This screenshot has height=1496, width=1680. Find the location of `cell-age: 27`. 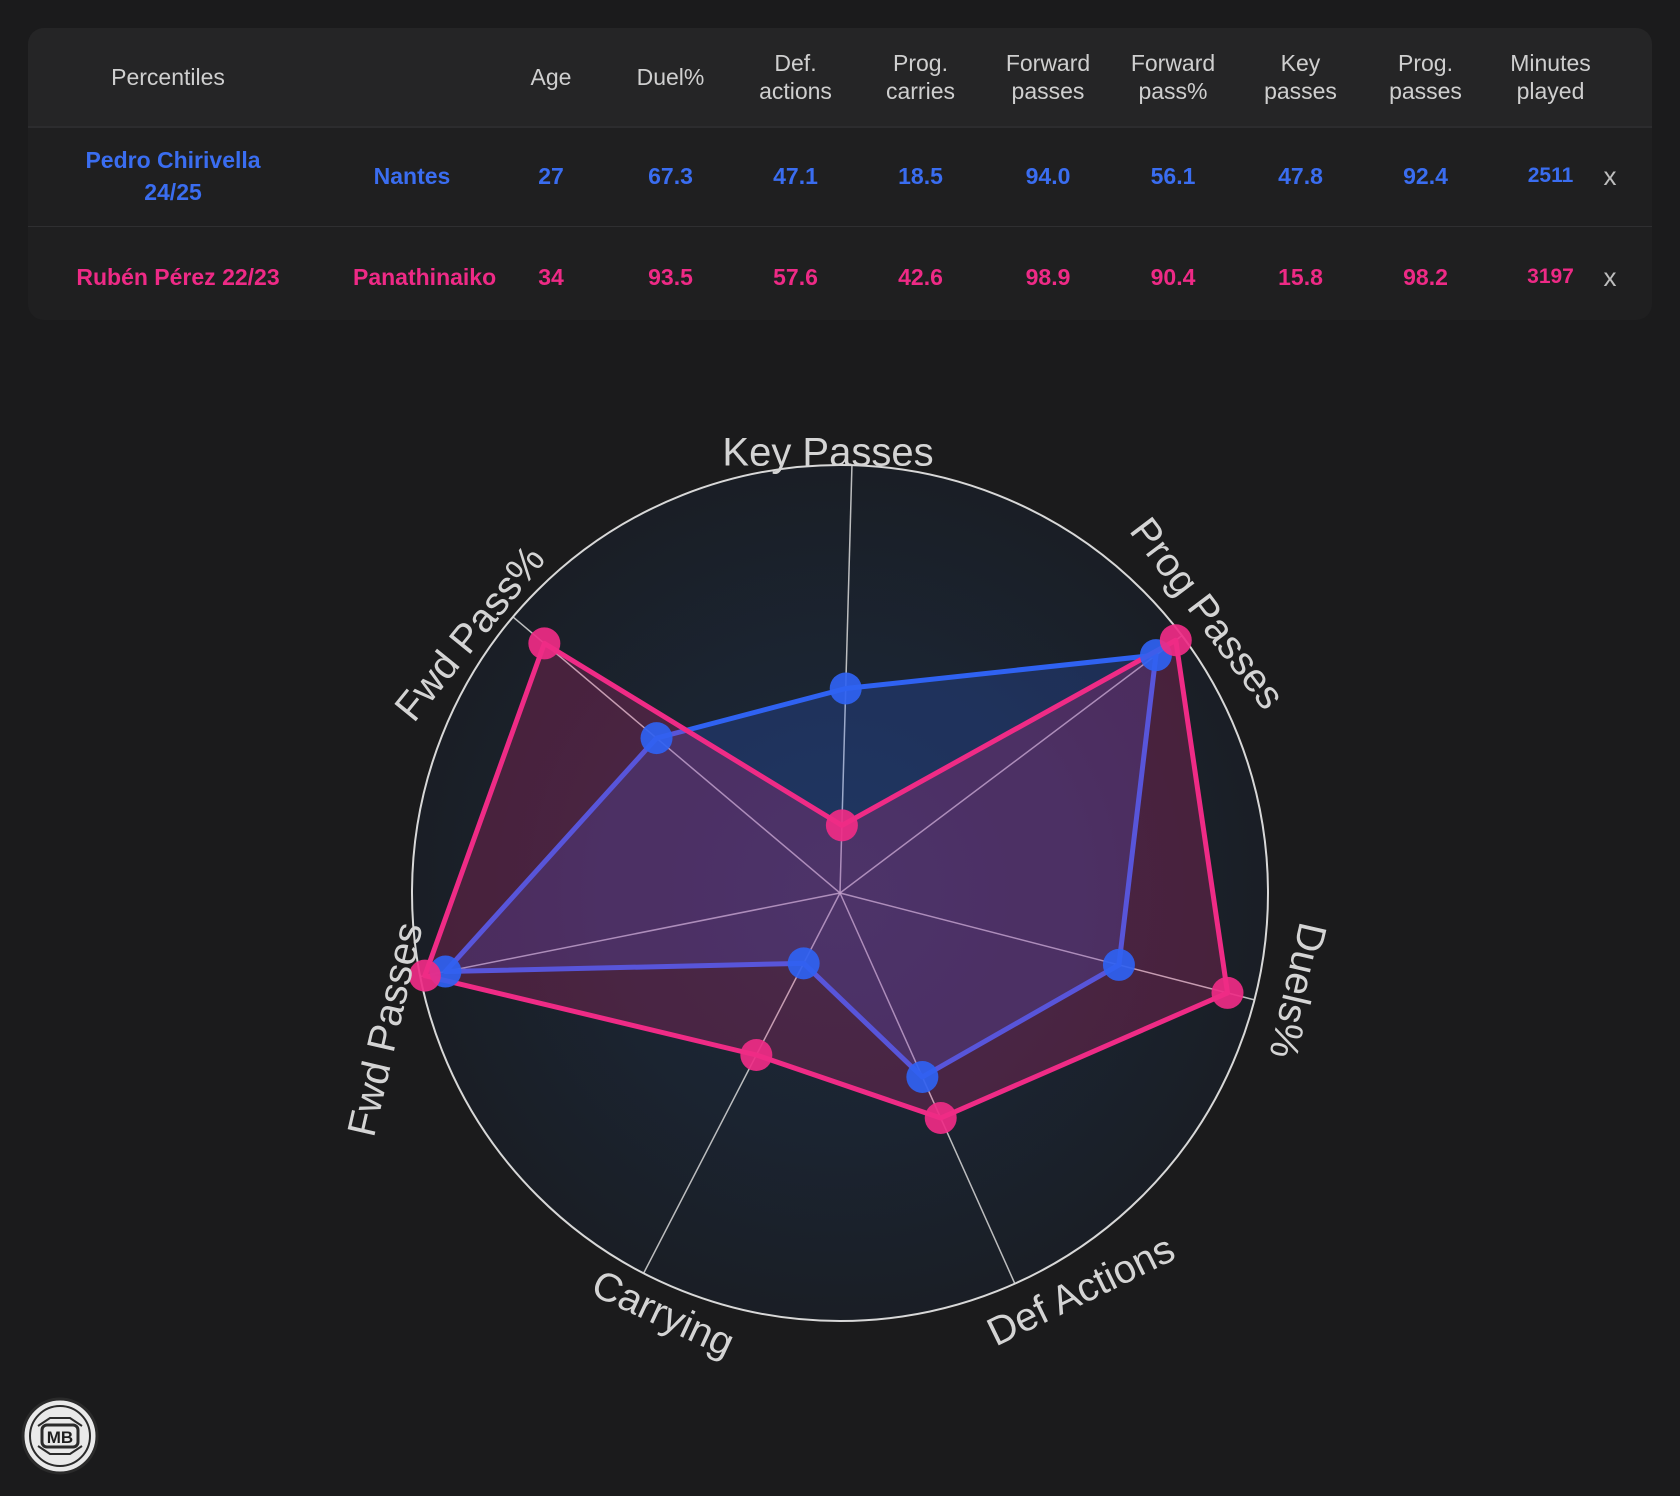

cell-age: 27 is located at coordinates (551, 176).